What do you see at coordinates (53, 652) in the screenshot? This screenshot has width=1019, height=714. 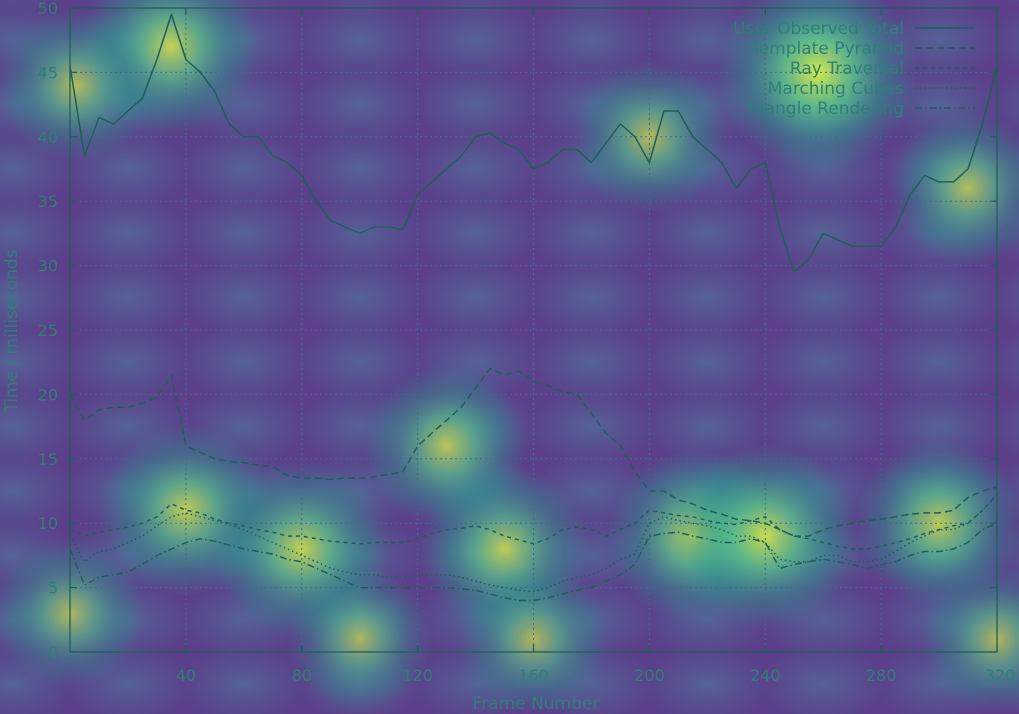 I see `y-tick-label: 0` at bounding box center [53, 652].